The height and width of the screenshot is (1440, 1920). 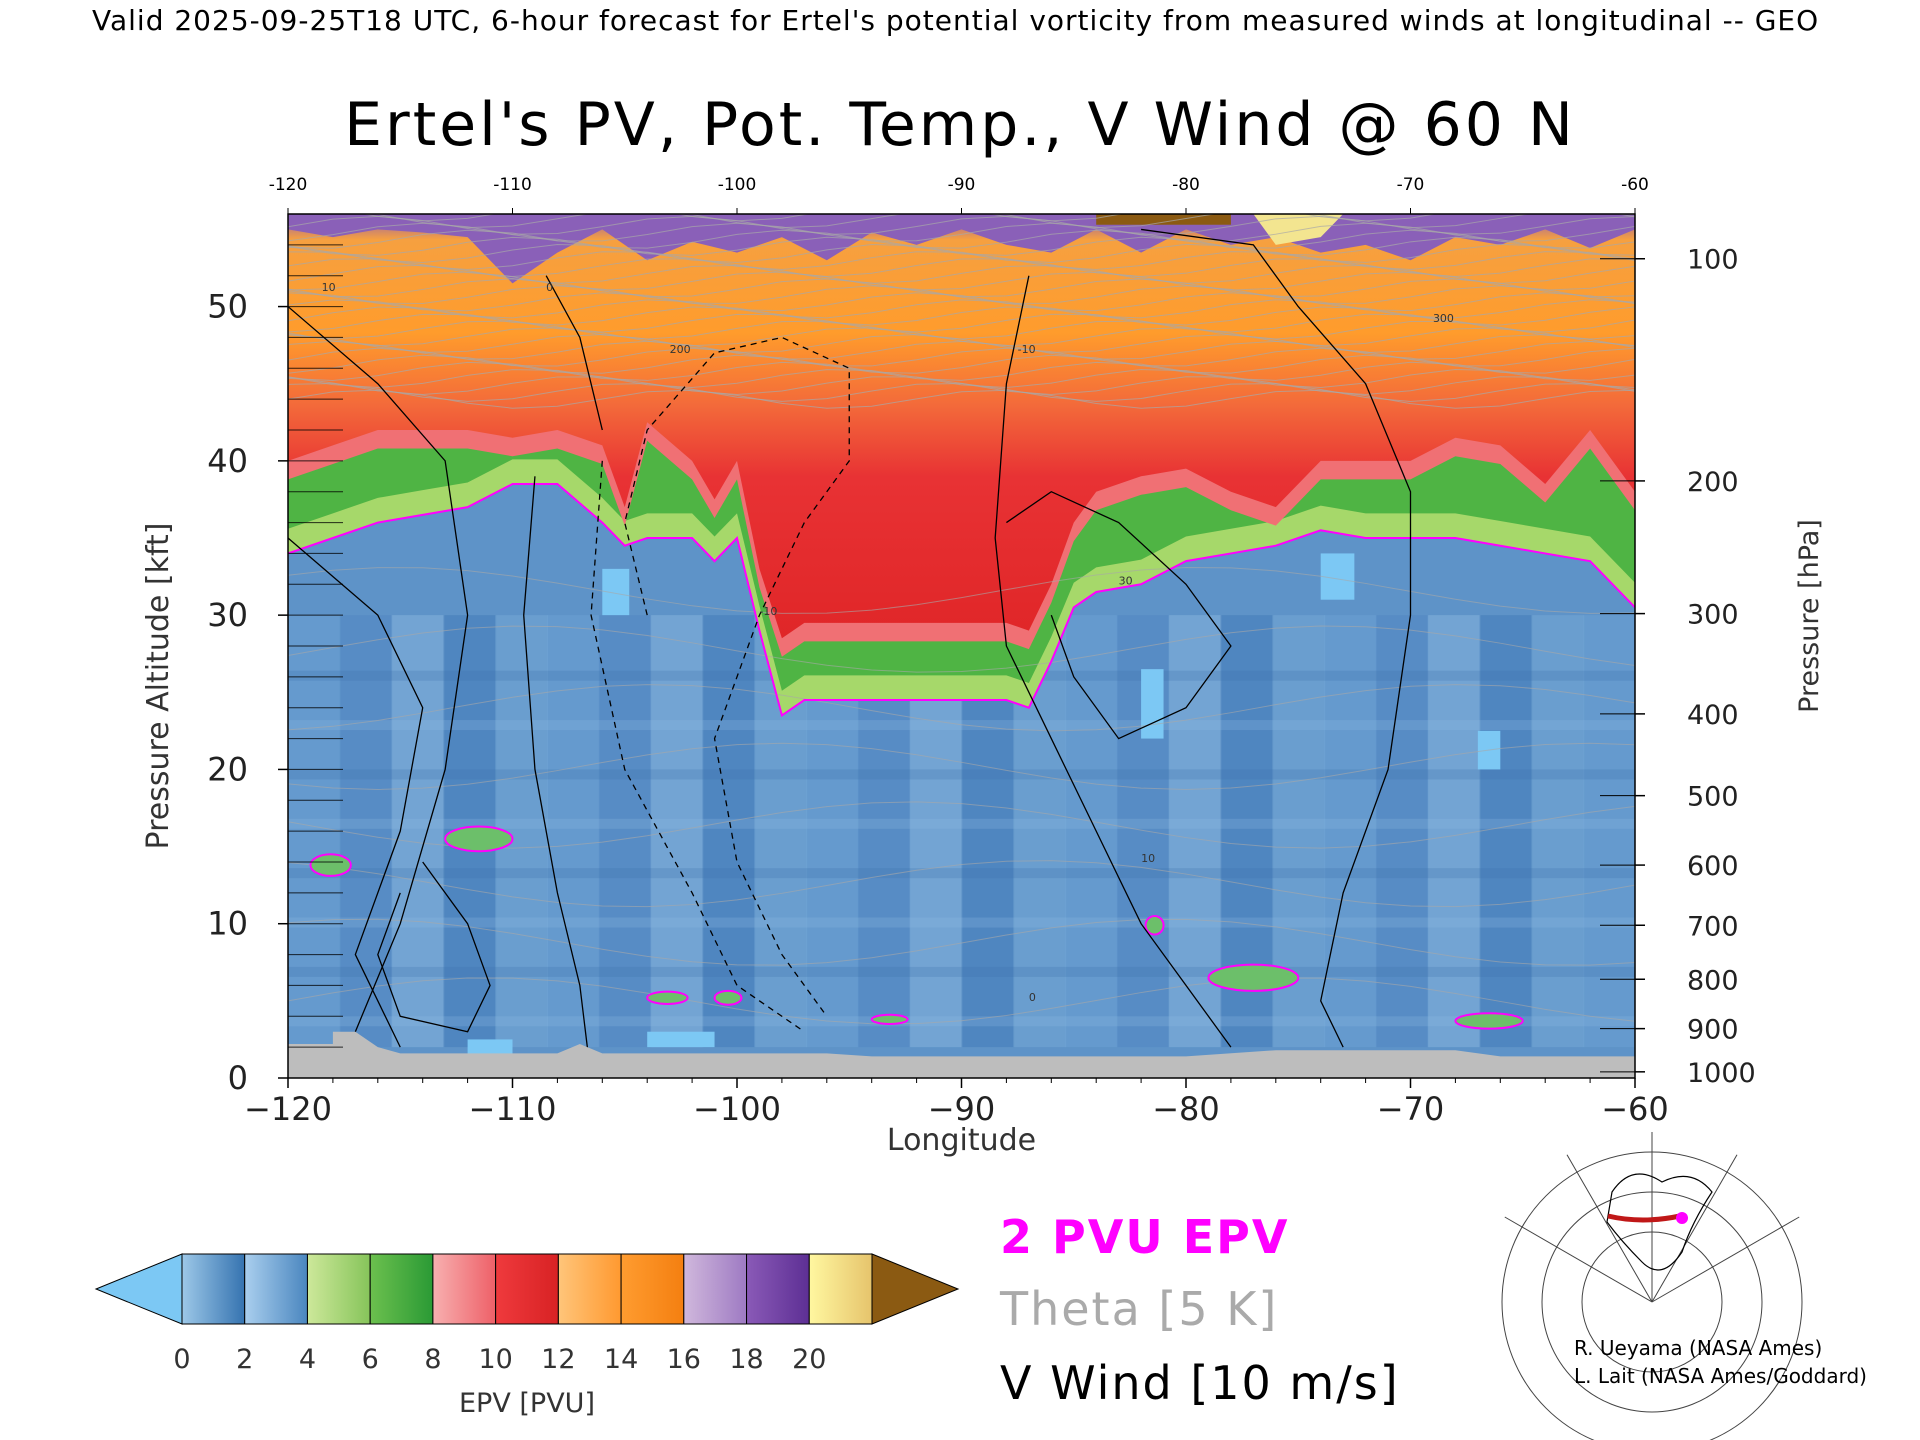 I want to click on pressure-tick-label: 200, so click(x=1713, y=482).